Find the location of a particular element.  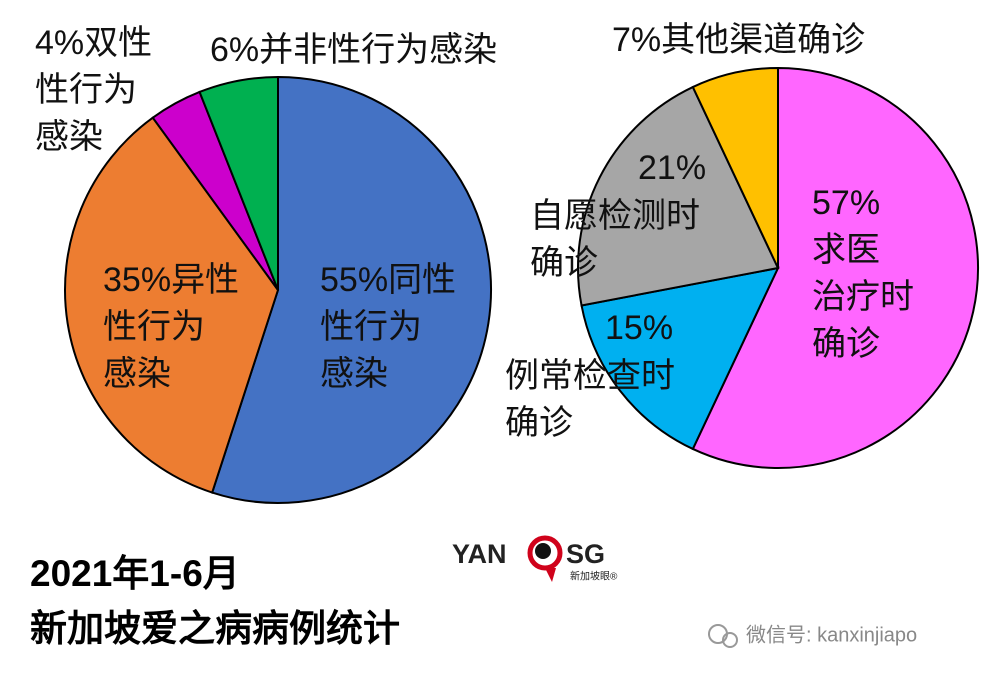

category-label: 并非性行为感染 is located at coordinates (378, 50).